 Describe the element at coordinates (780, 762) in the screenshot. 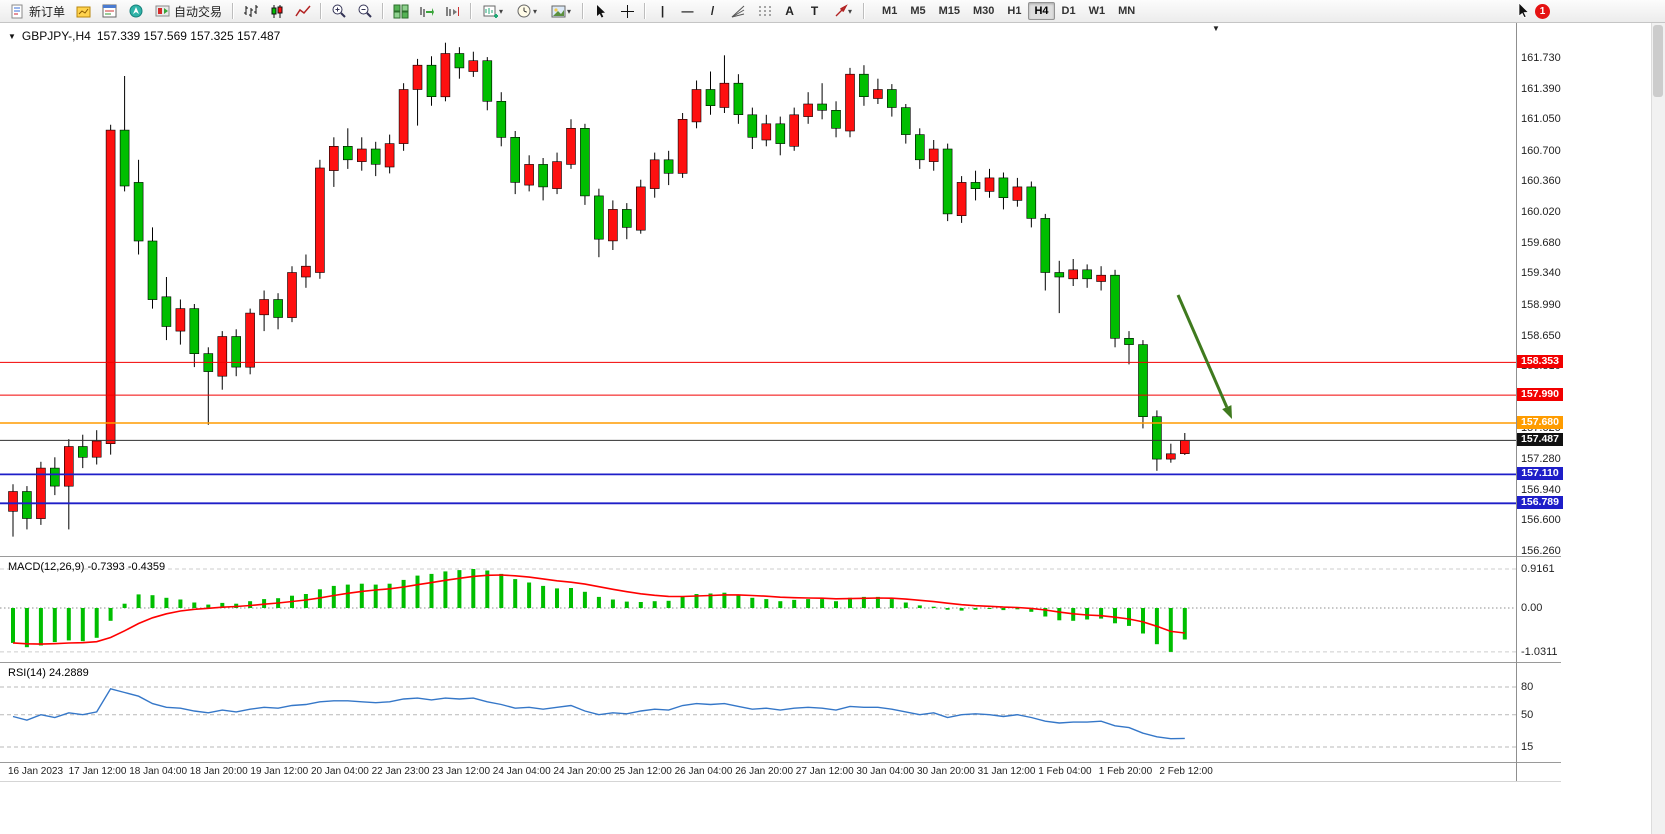

I see `time-axis-separator` at that location.